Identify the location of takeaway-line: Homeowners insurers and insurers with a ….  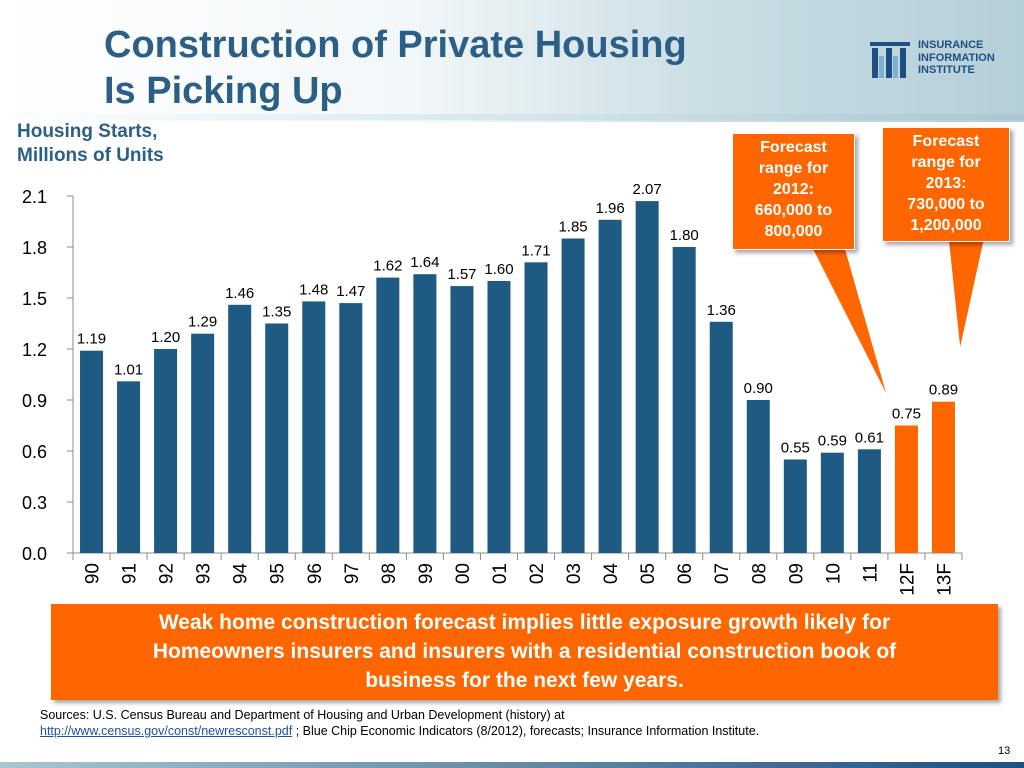
(524, 651).